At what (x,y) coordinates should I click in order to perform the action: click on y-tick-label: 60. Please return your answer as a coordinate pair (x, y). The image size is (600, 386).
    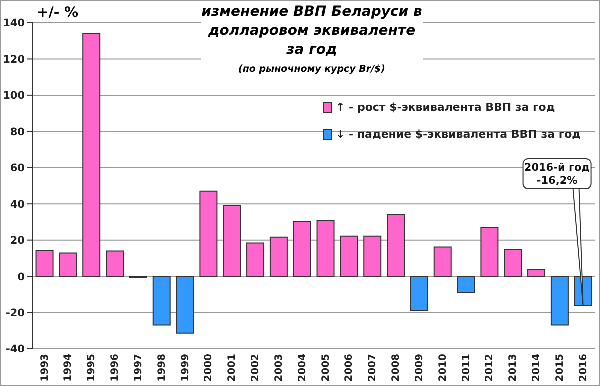
    Looking at the image, I should click on (17, 168).